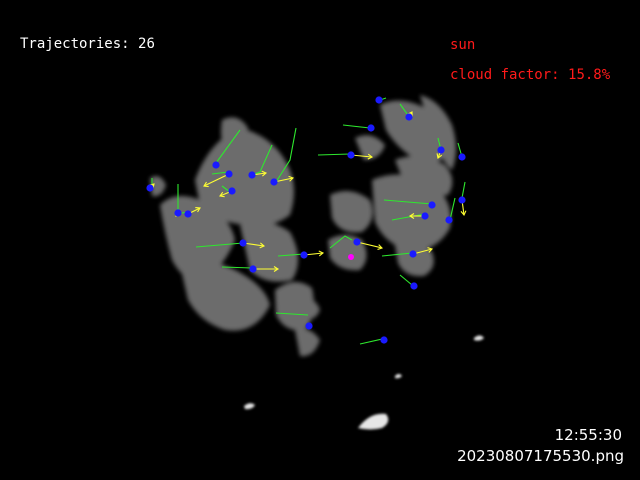 The height and width of the screenshot is (480, 640). I want to click on cloud-factor: cloud factor: 15.8%, so click(530, 75).